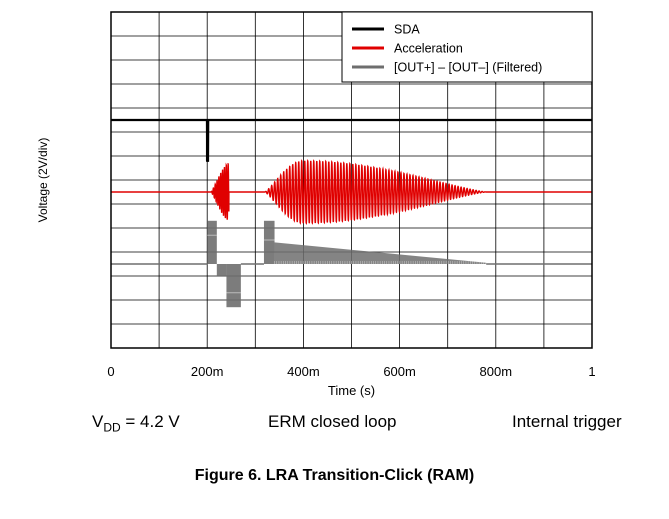 This screenshot has width=669, height=519. Describe the element at coordinates (591, 371) in the screenshot. I see `x-tick-label: 1` at that location.